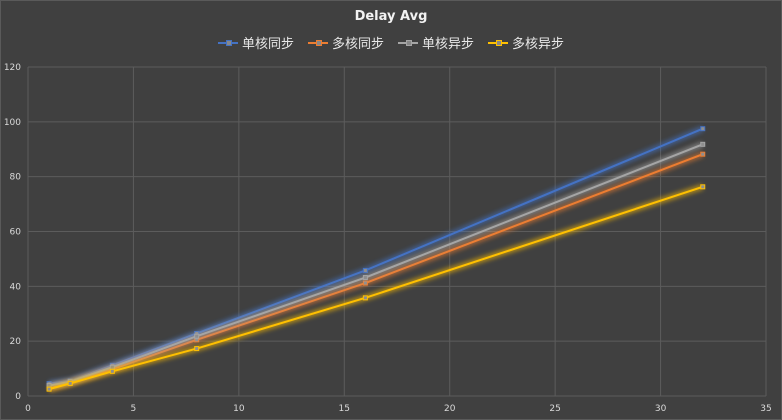  Describe the element at coordinates (16, 287) in the screenshot. I see `y-tick-label-2: 40` at that location.